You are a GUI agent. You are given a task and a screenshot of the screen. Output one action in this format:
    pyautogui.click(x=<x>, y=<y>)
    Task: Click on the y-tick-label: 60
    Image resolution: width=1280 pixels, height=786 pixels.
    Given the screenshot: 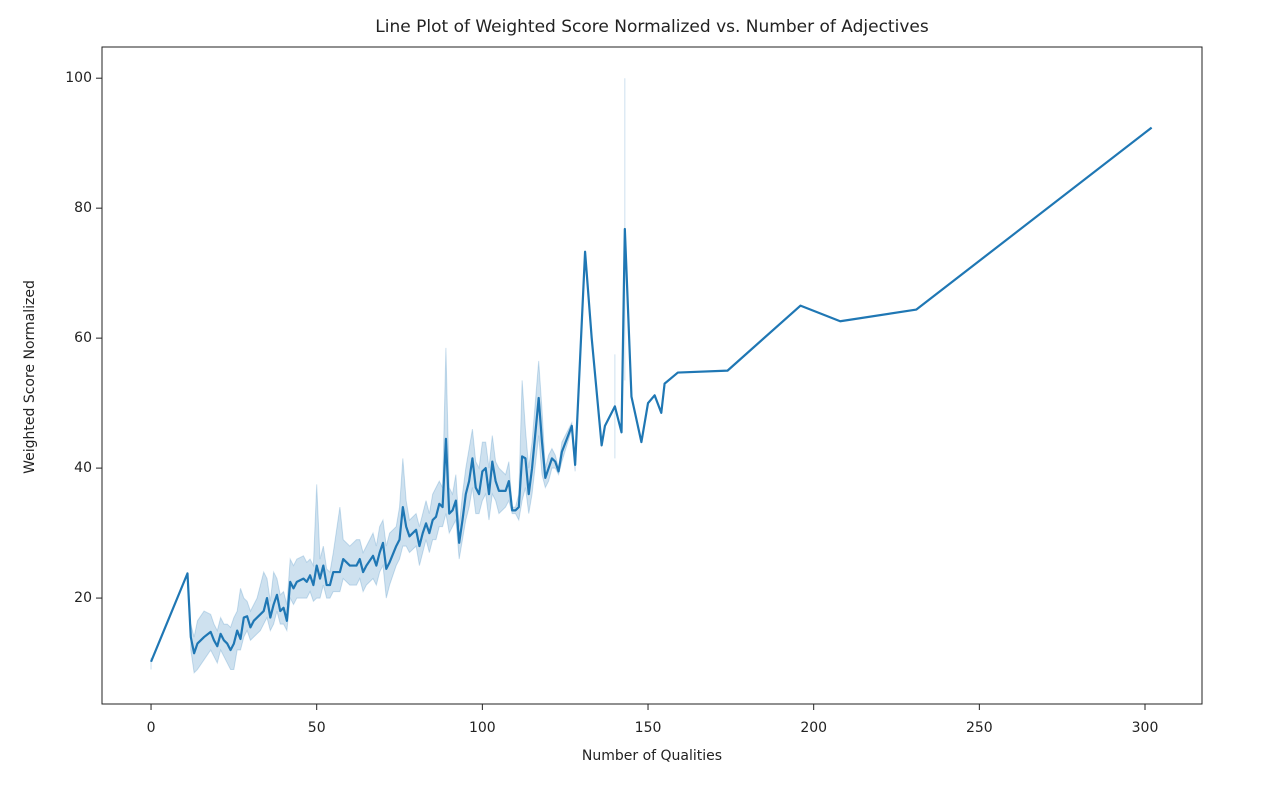 What is the action you would take?
    pyautogui.click(x=83, y=338)
    